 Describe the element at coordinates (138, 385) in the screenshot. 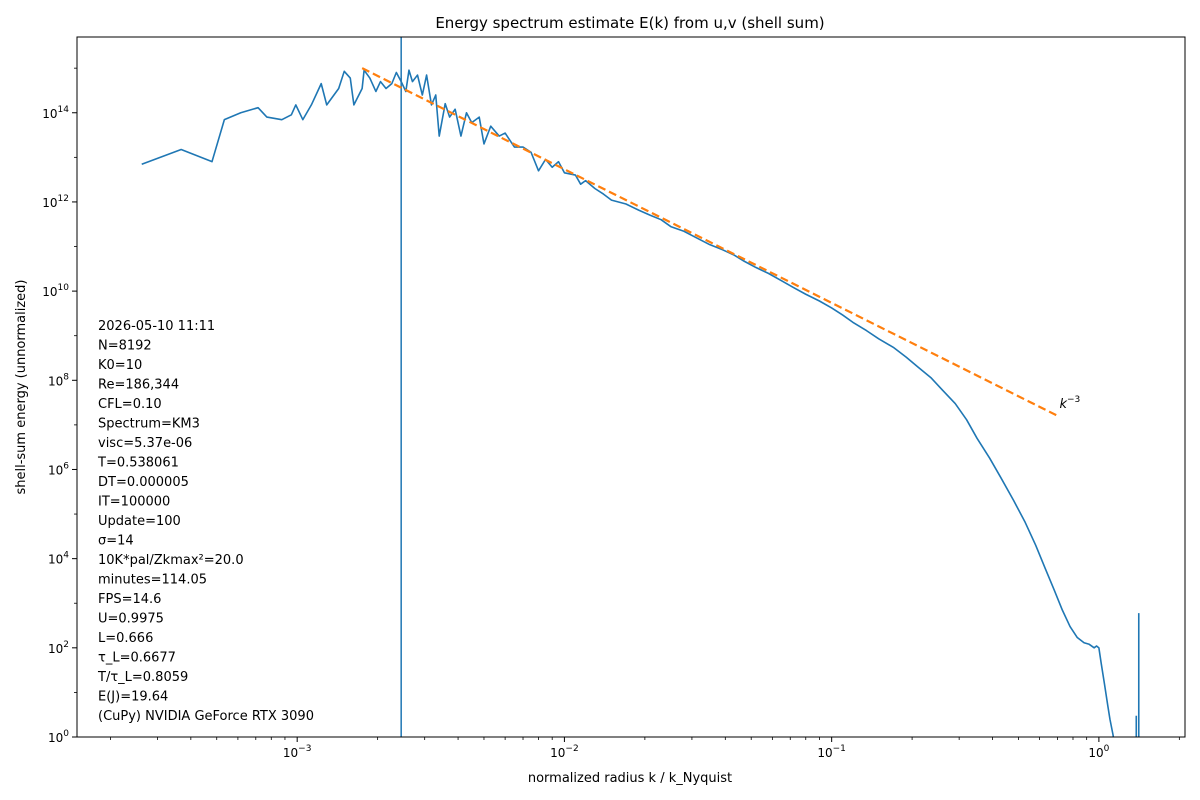

I see `parameter-line: Re=186,344` at that location.